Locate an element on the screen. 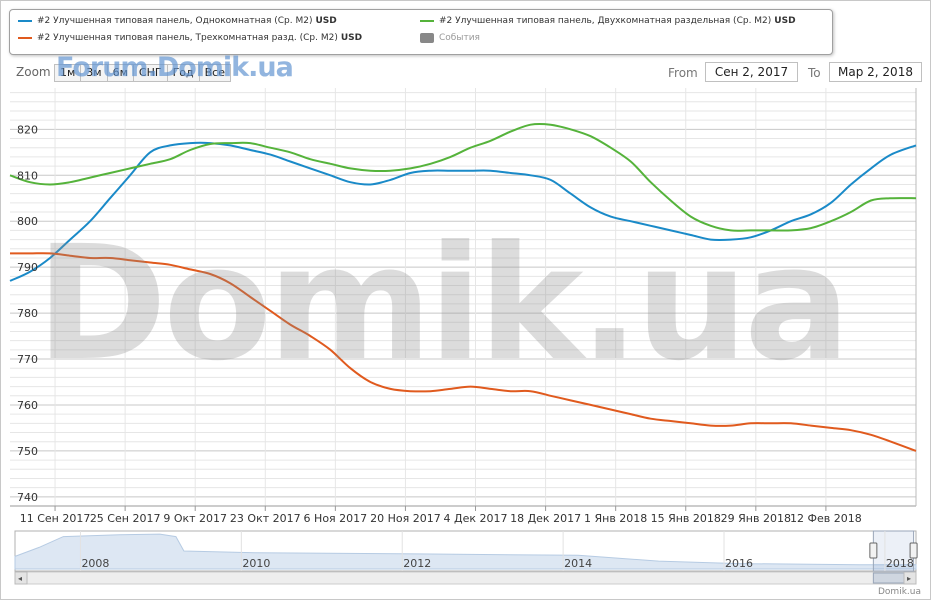 This screenshot has width=931, height=600. legend-item-events: События is located at coordinates (450, 38).